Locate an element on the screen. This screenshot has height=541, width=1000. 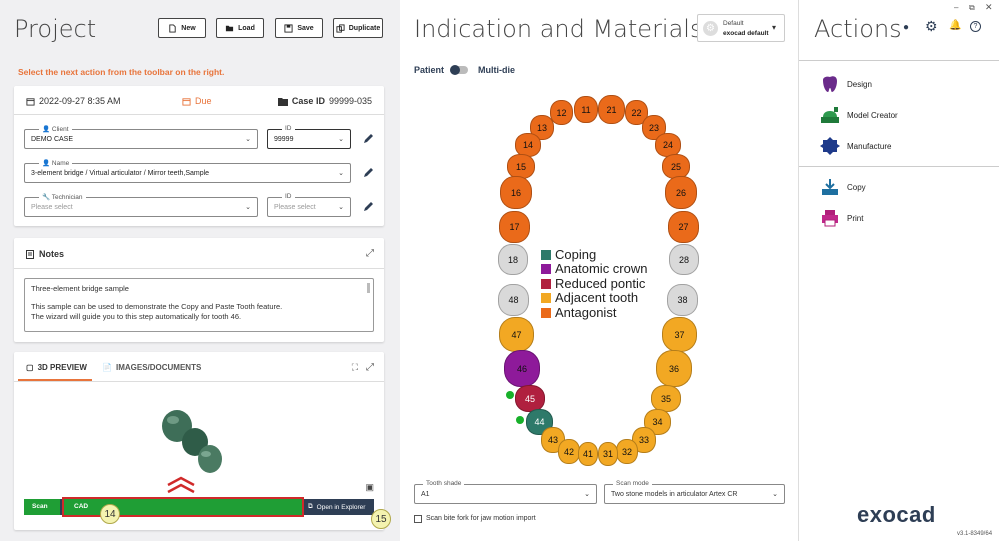
tooth-48: 48 is located at coordinates (513, 300).